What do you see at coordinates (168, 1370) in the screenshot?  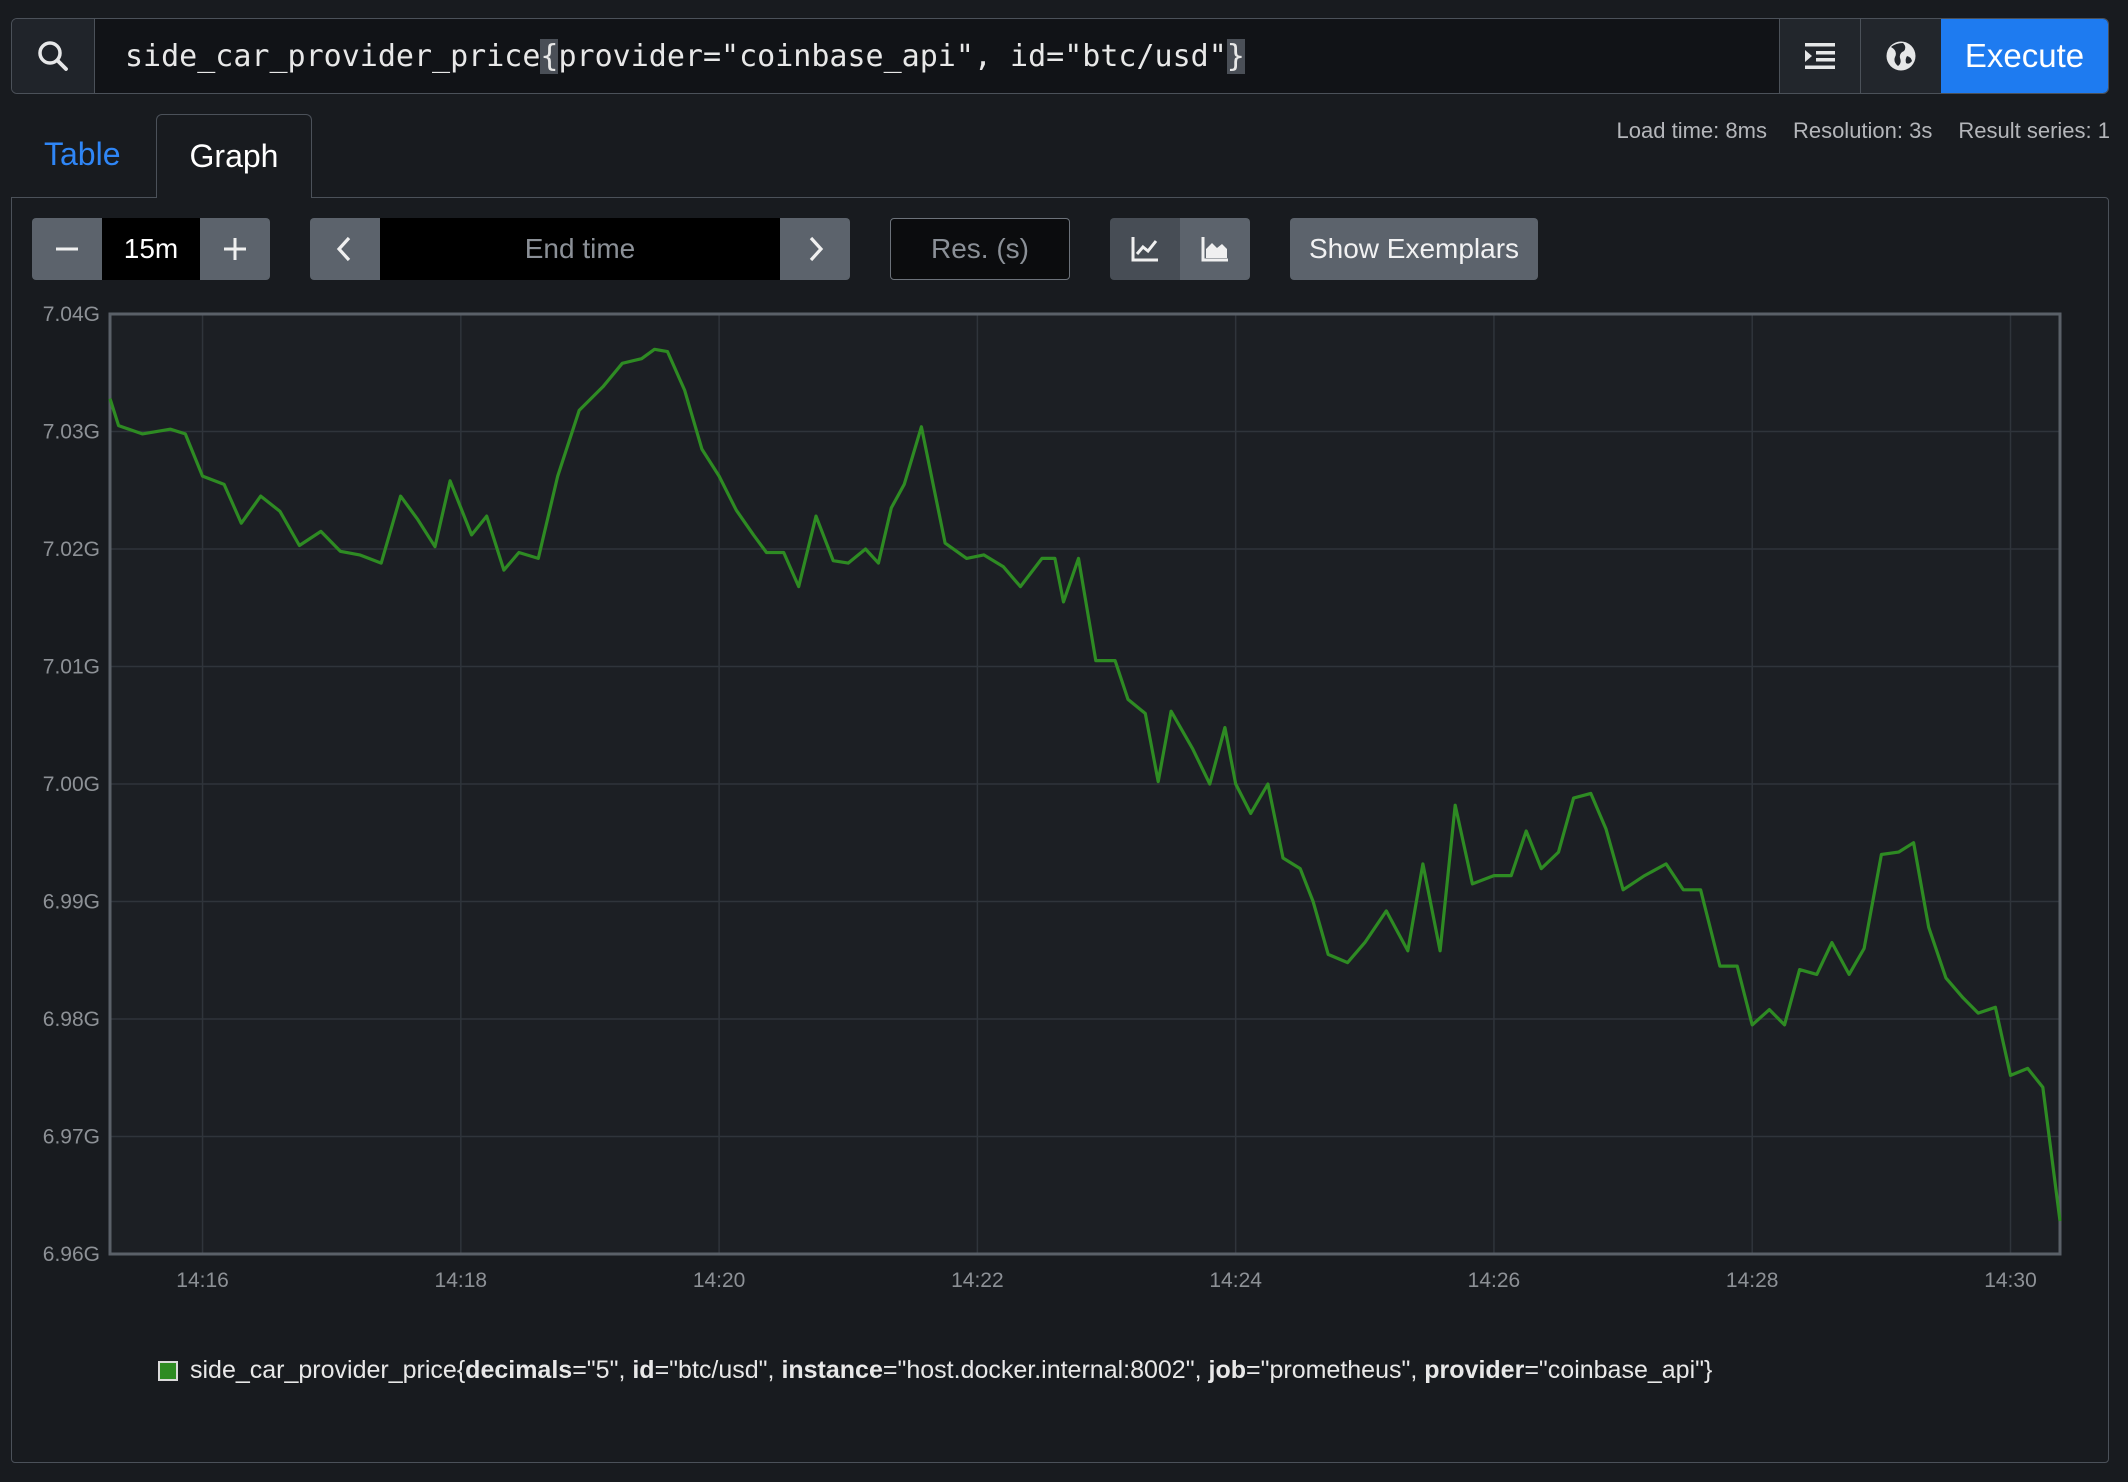 I see `legend-swatch` at bounding box center [168, 1370].